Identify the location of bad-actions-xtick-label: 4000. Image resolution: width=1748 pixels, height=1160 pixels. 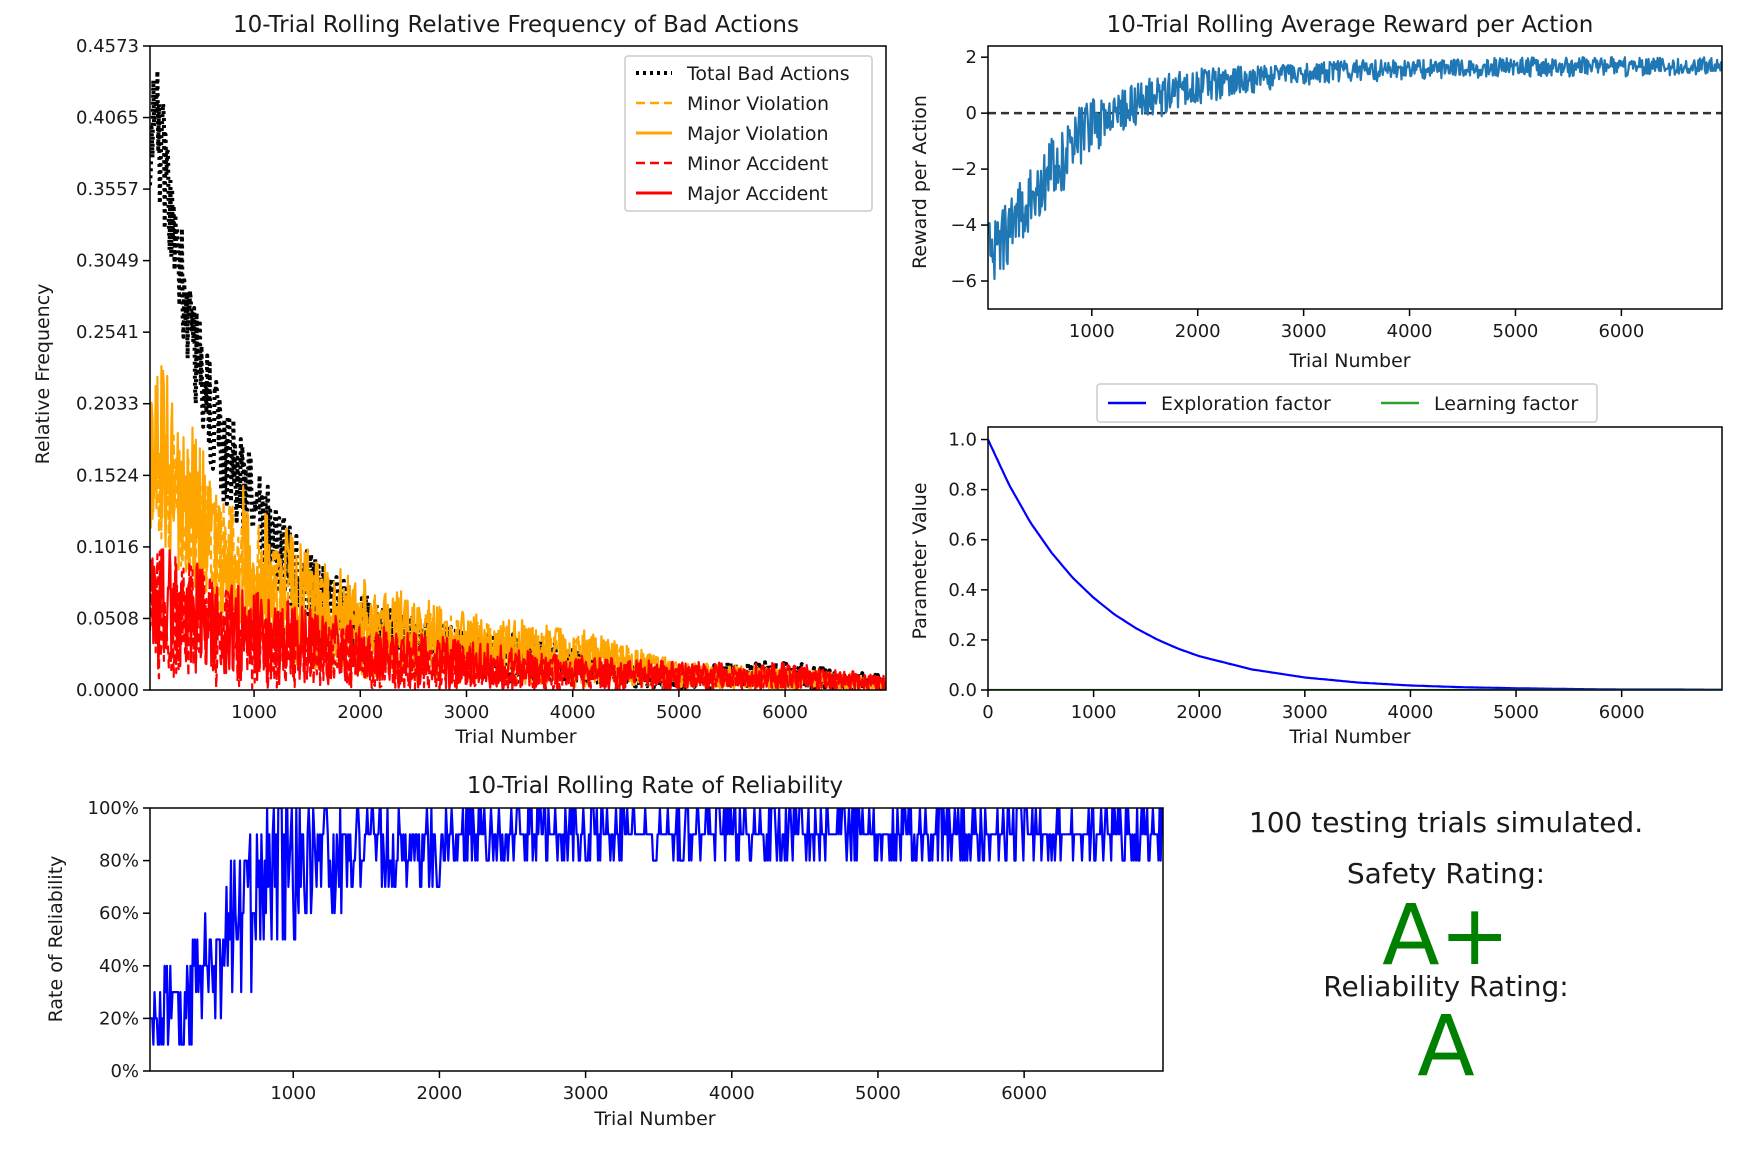
(573, 712).